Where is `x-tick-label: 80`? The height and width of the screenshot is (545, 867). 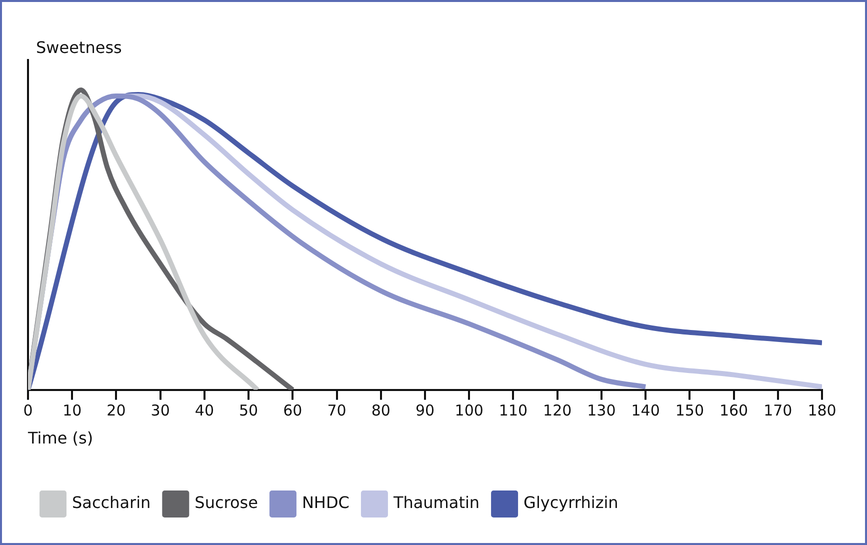 x-tick-label: 80 is located at coordinates (380, 411).